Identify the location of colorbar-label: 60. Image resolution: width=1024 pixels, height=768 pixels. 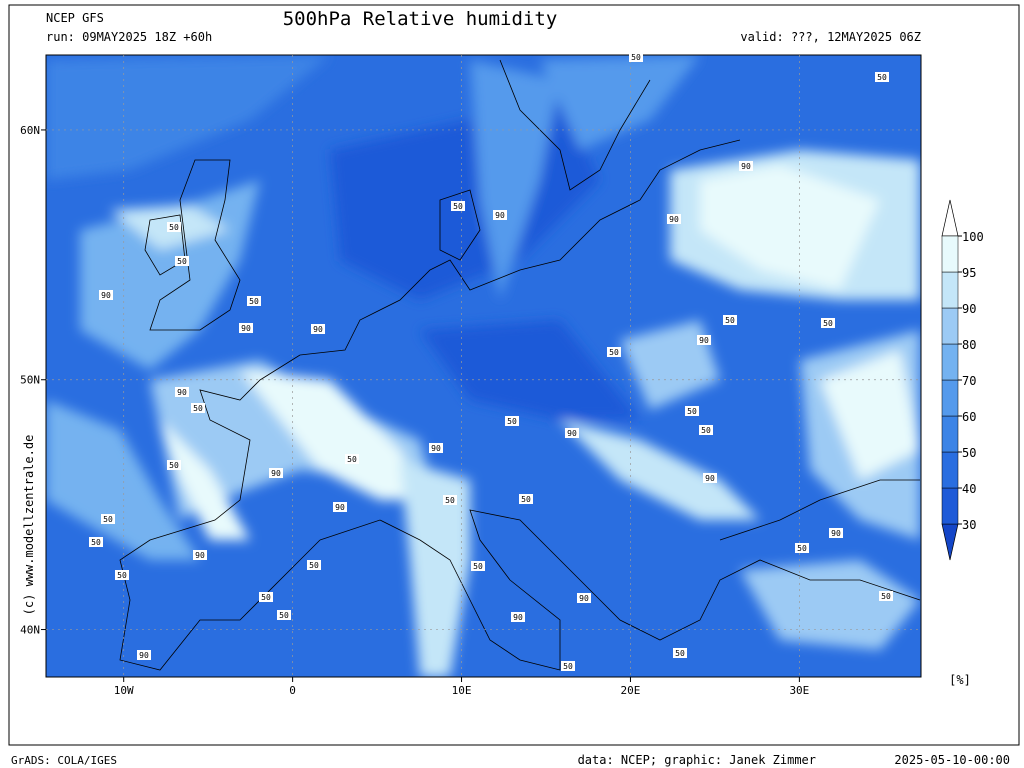
(969, 417).